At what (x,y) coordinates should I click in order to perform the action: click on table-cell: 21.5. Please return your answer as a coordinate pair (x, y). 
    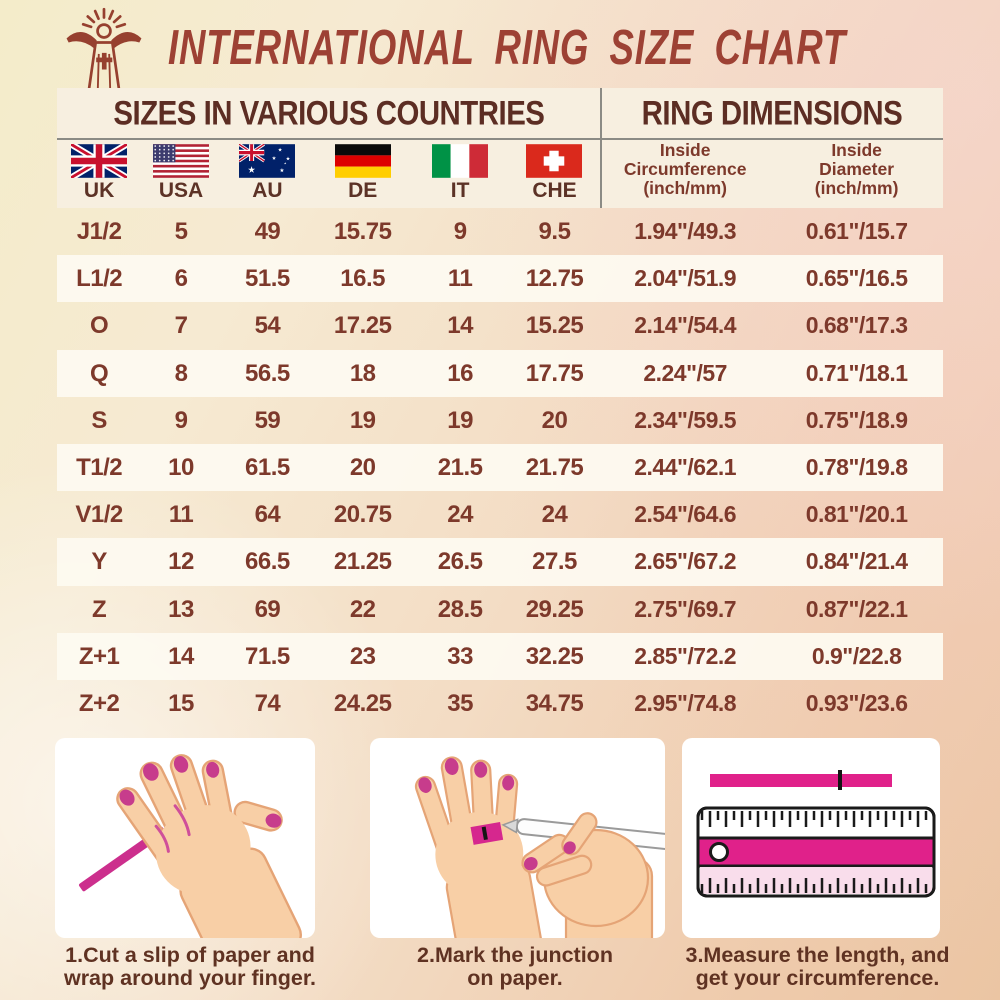
    Looking at the image, I should click on (460, 467).